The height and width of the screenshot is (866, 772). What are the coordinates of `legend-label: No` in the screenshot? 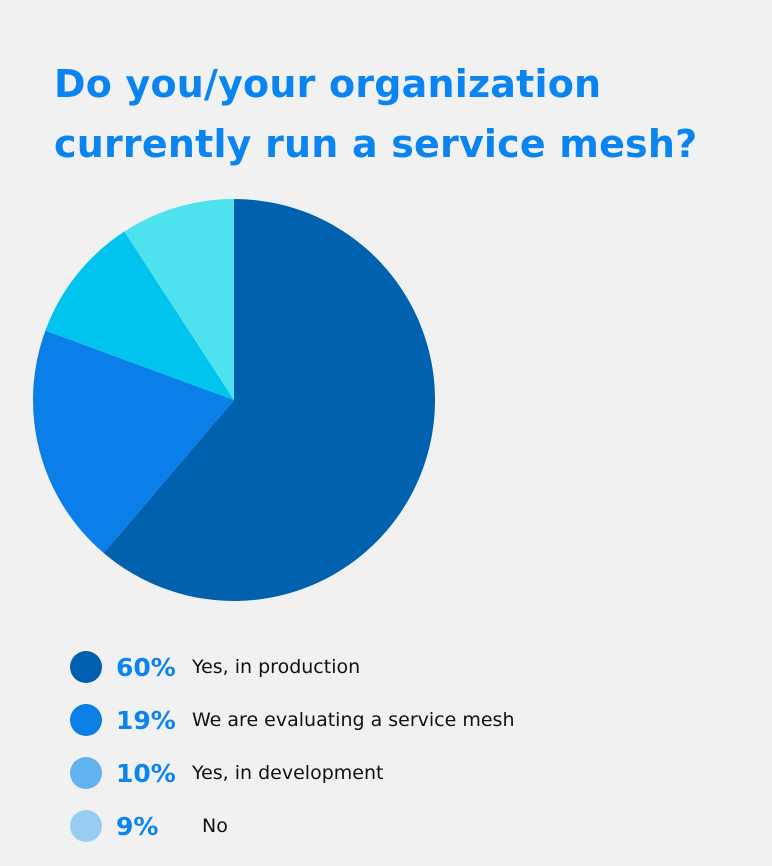 It's located at (215, 826).